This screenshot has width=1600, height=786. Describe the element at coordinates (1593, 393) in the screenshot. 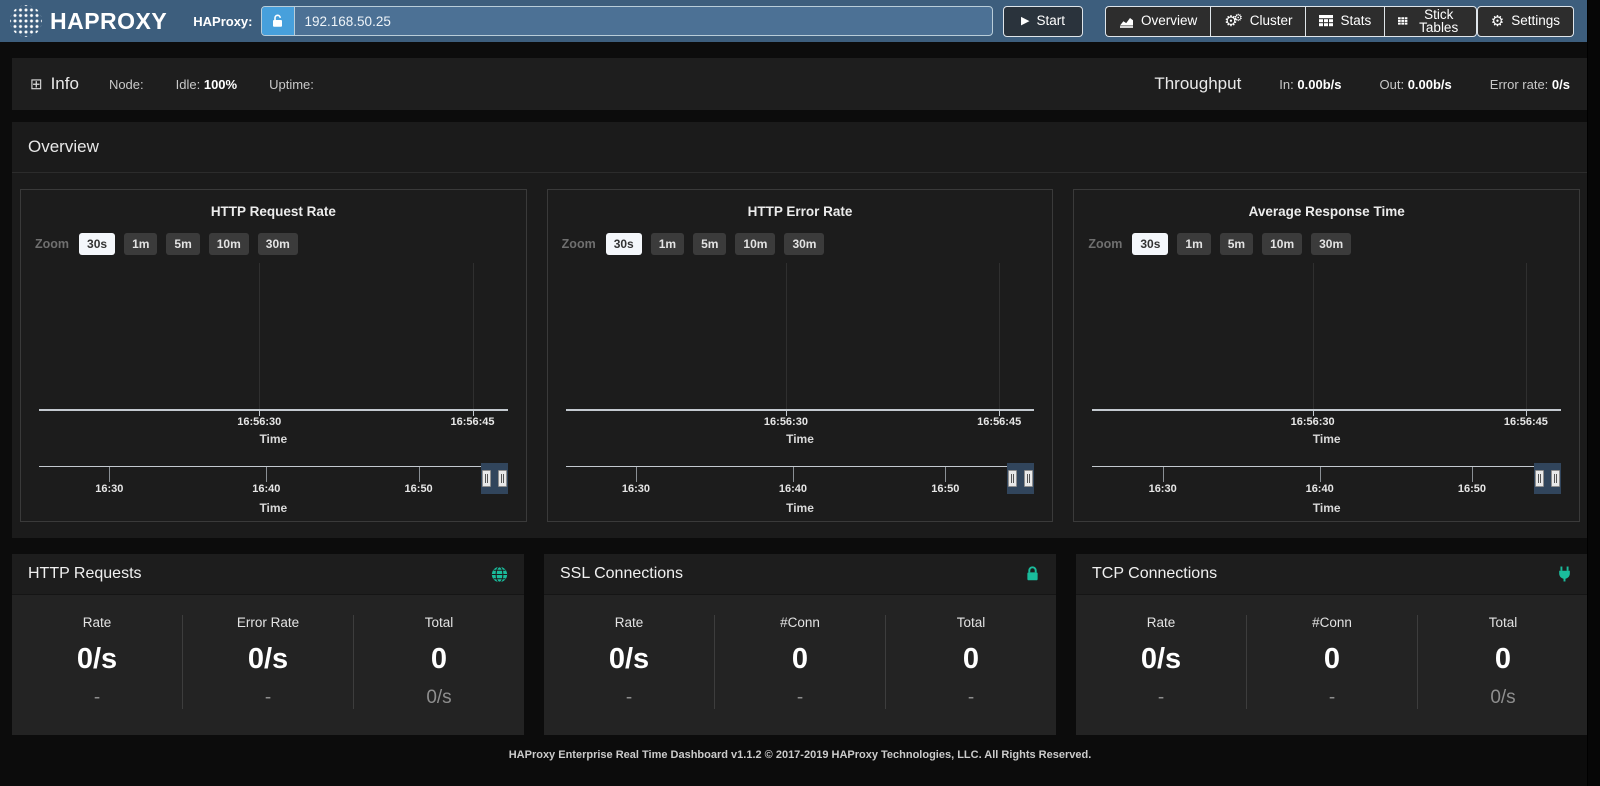

I see `scrollbar` at that location.